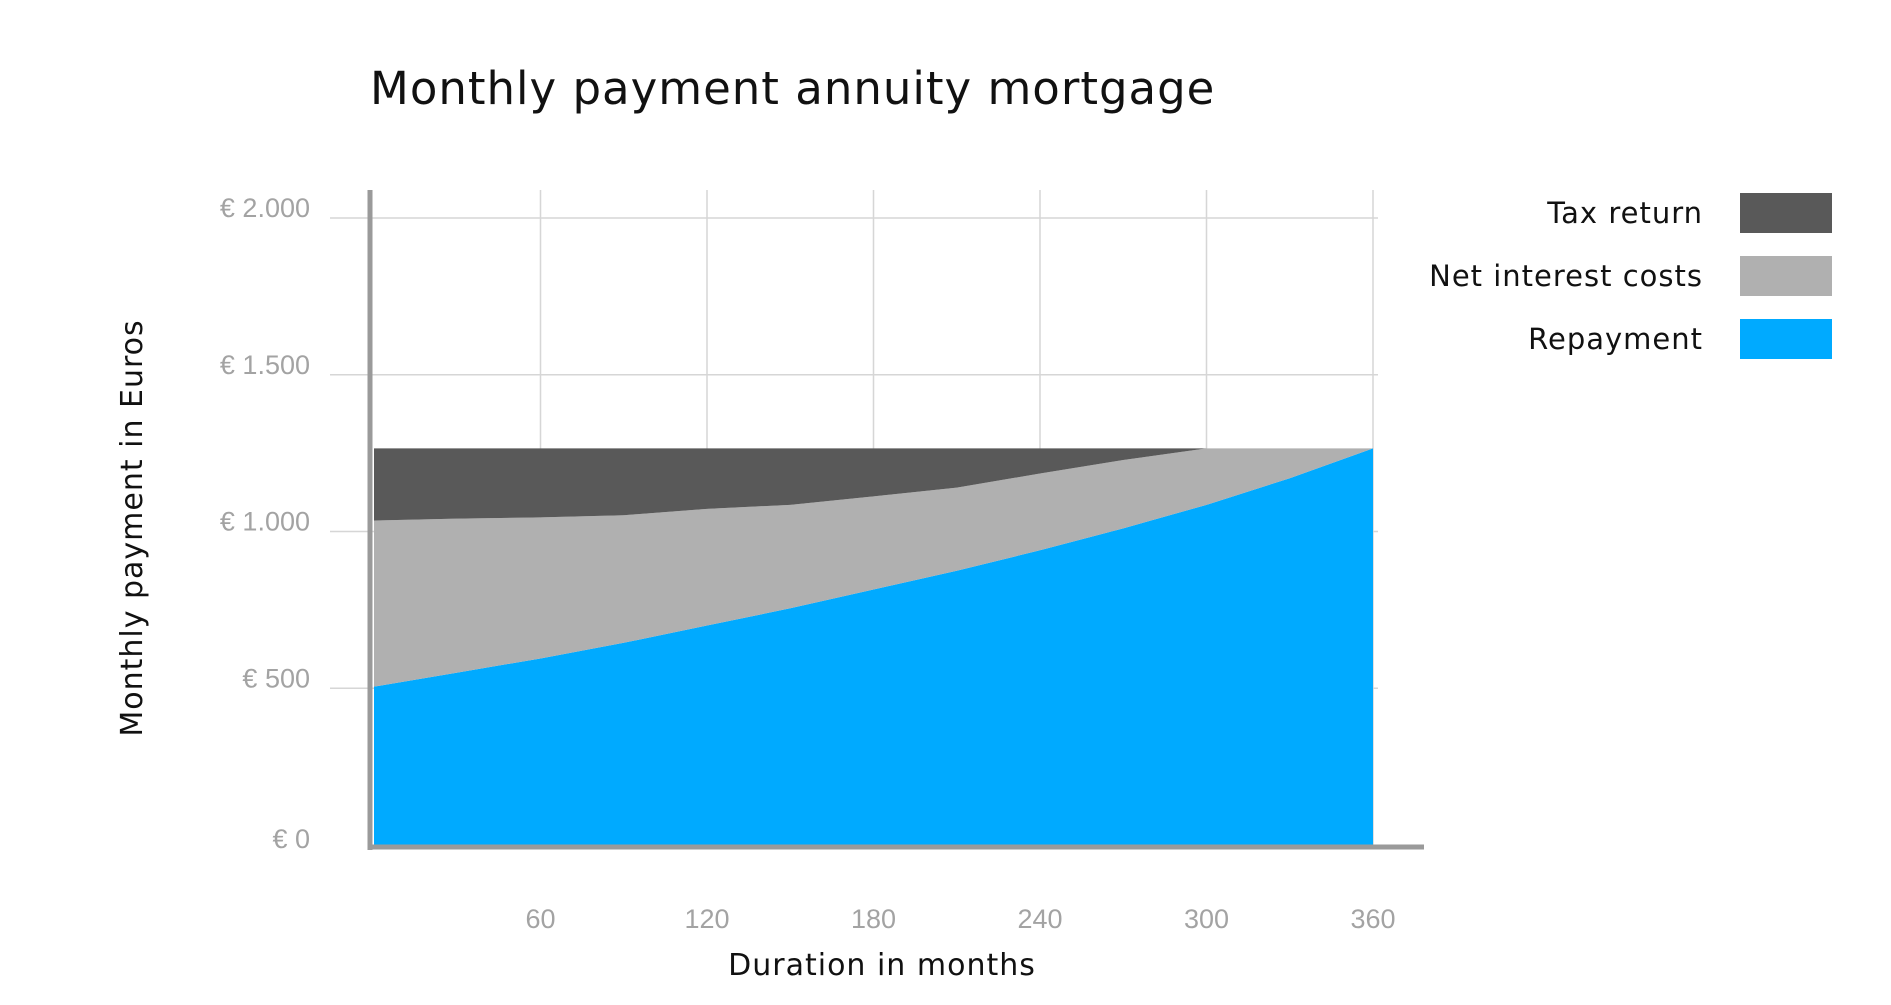 The image size is (1891, 1005). What do you see at coordinates (1566, 276) in the screenshot?
I see `legend-label: Net interest costs` at bounding box center [1566, 276].